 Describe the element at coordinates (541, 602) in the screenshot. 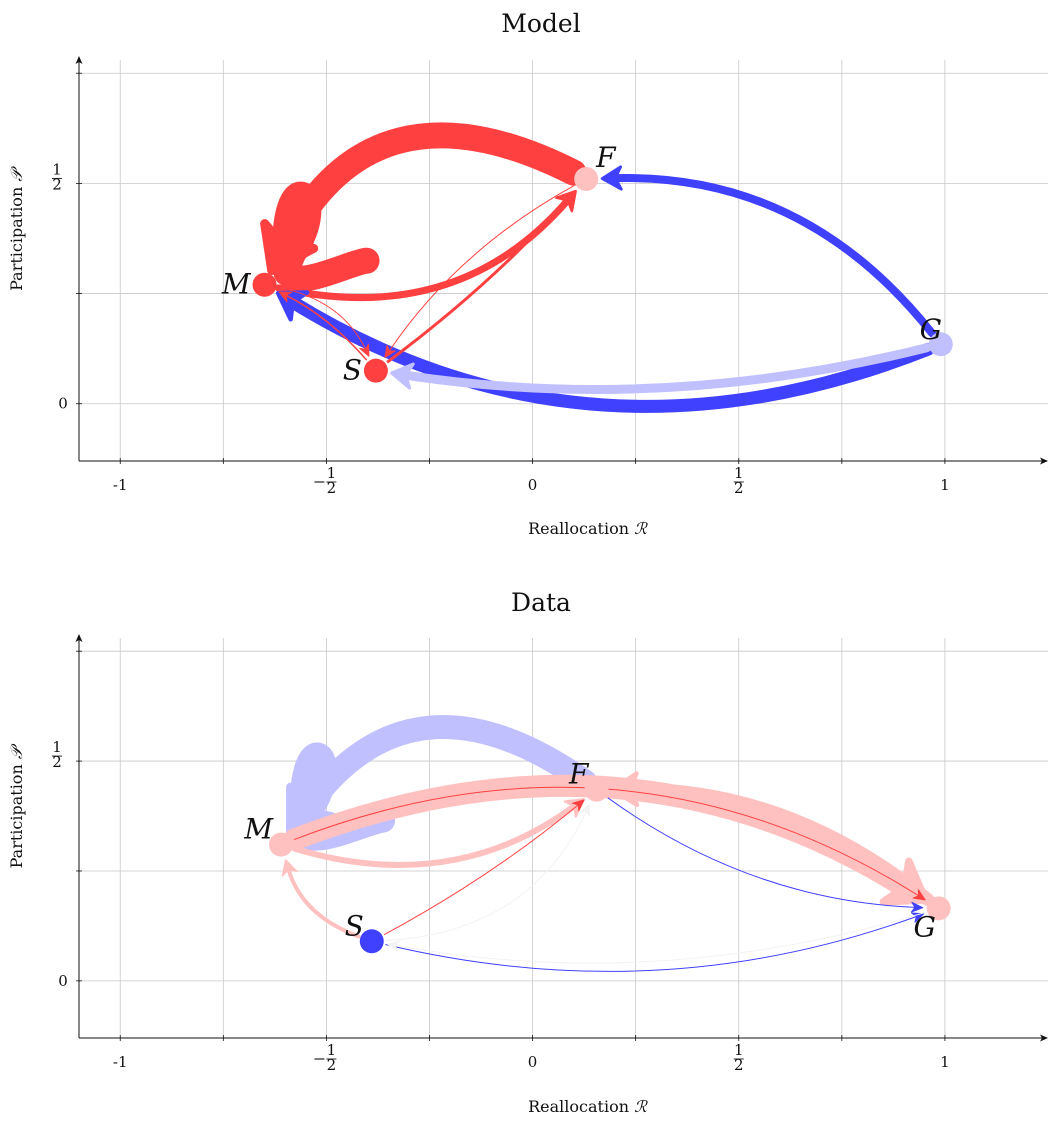

I see `data-title: Data` at that location.